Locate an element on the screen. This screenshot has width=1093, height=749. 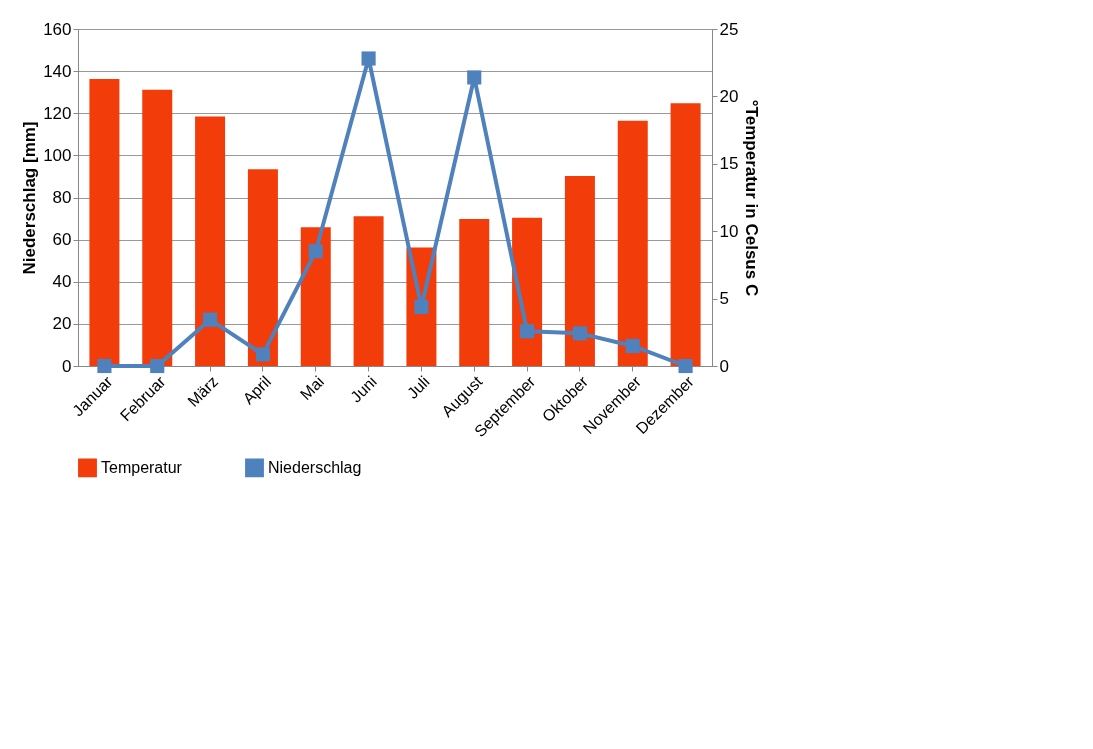
y2-tick-label: 5 is located at coordinates (724, 299).